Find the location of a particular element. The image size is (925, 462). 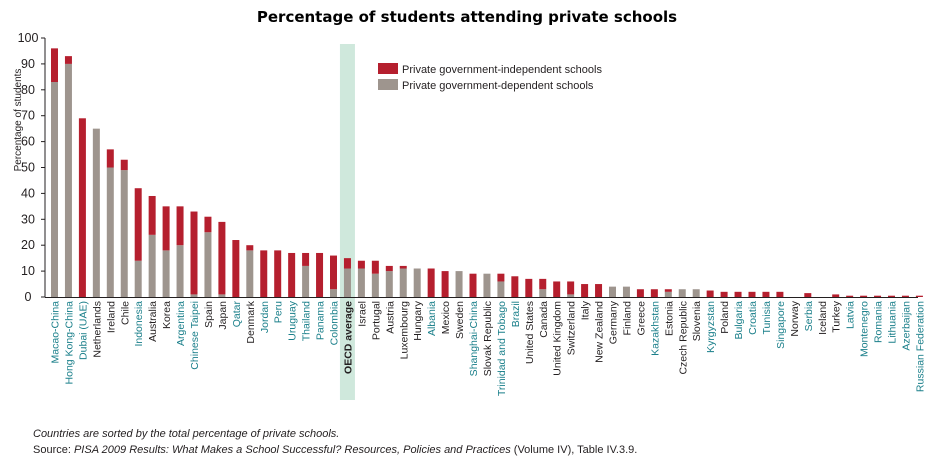

legend-swatch-dependent is located at coordinates (388, 84).